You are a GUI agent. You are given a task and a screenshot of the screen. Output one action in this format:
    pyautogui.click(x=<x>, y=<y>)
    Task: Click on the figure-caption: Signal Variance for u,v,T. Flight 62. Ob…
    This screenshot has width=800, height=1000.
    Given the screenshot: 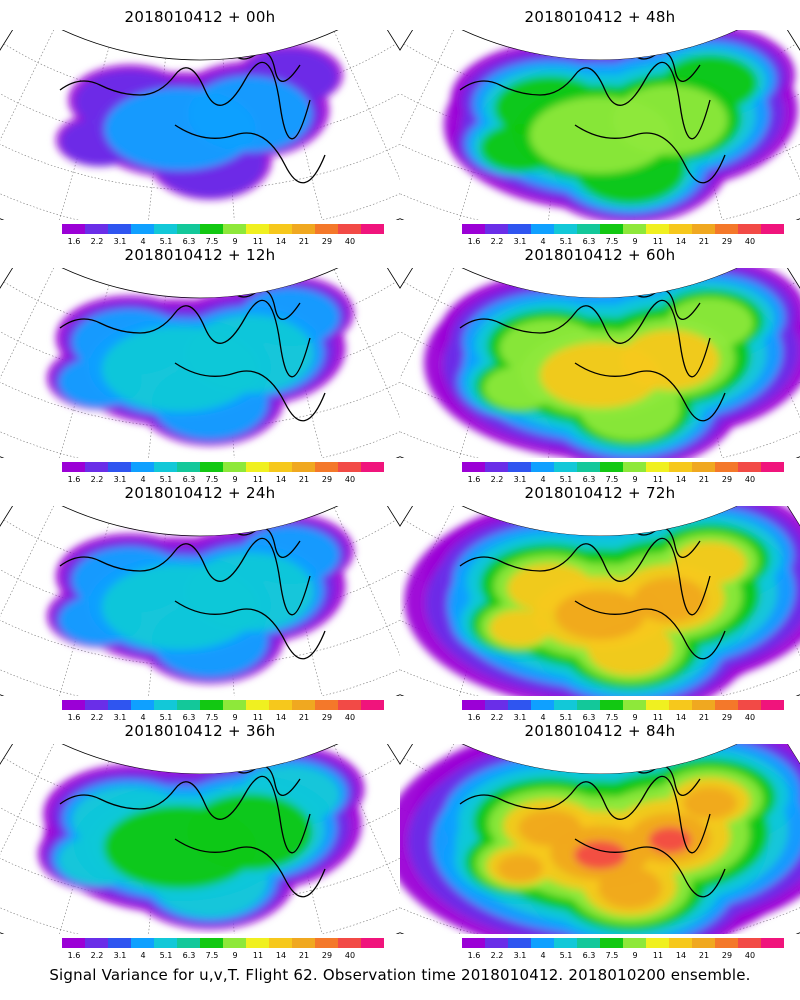 What is the action you would take?
    pyautogui.click(x=400, y=975)
    